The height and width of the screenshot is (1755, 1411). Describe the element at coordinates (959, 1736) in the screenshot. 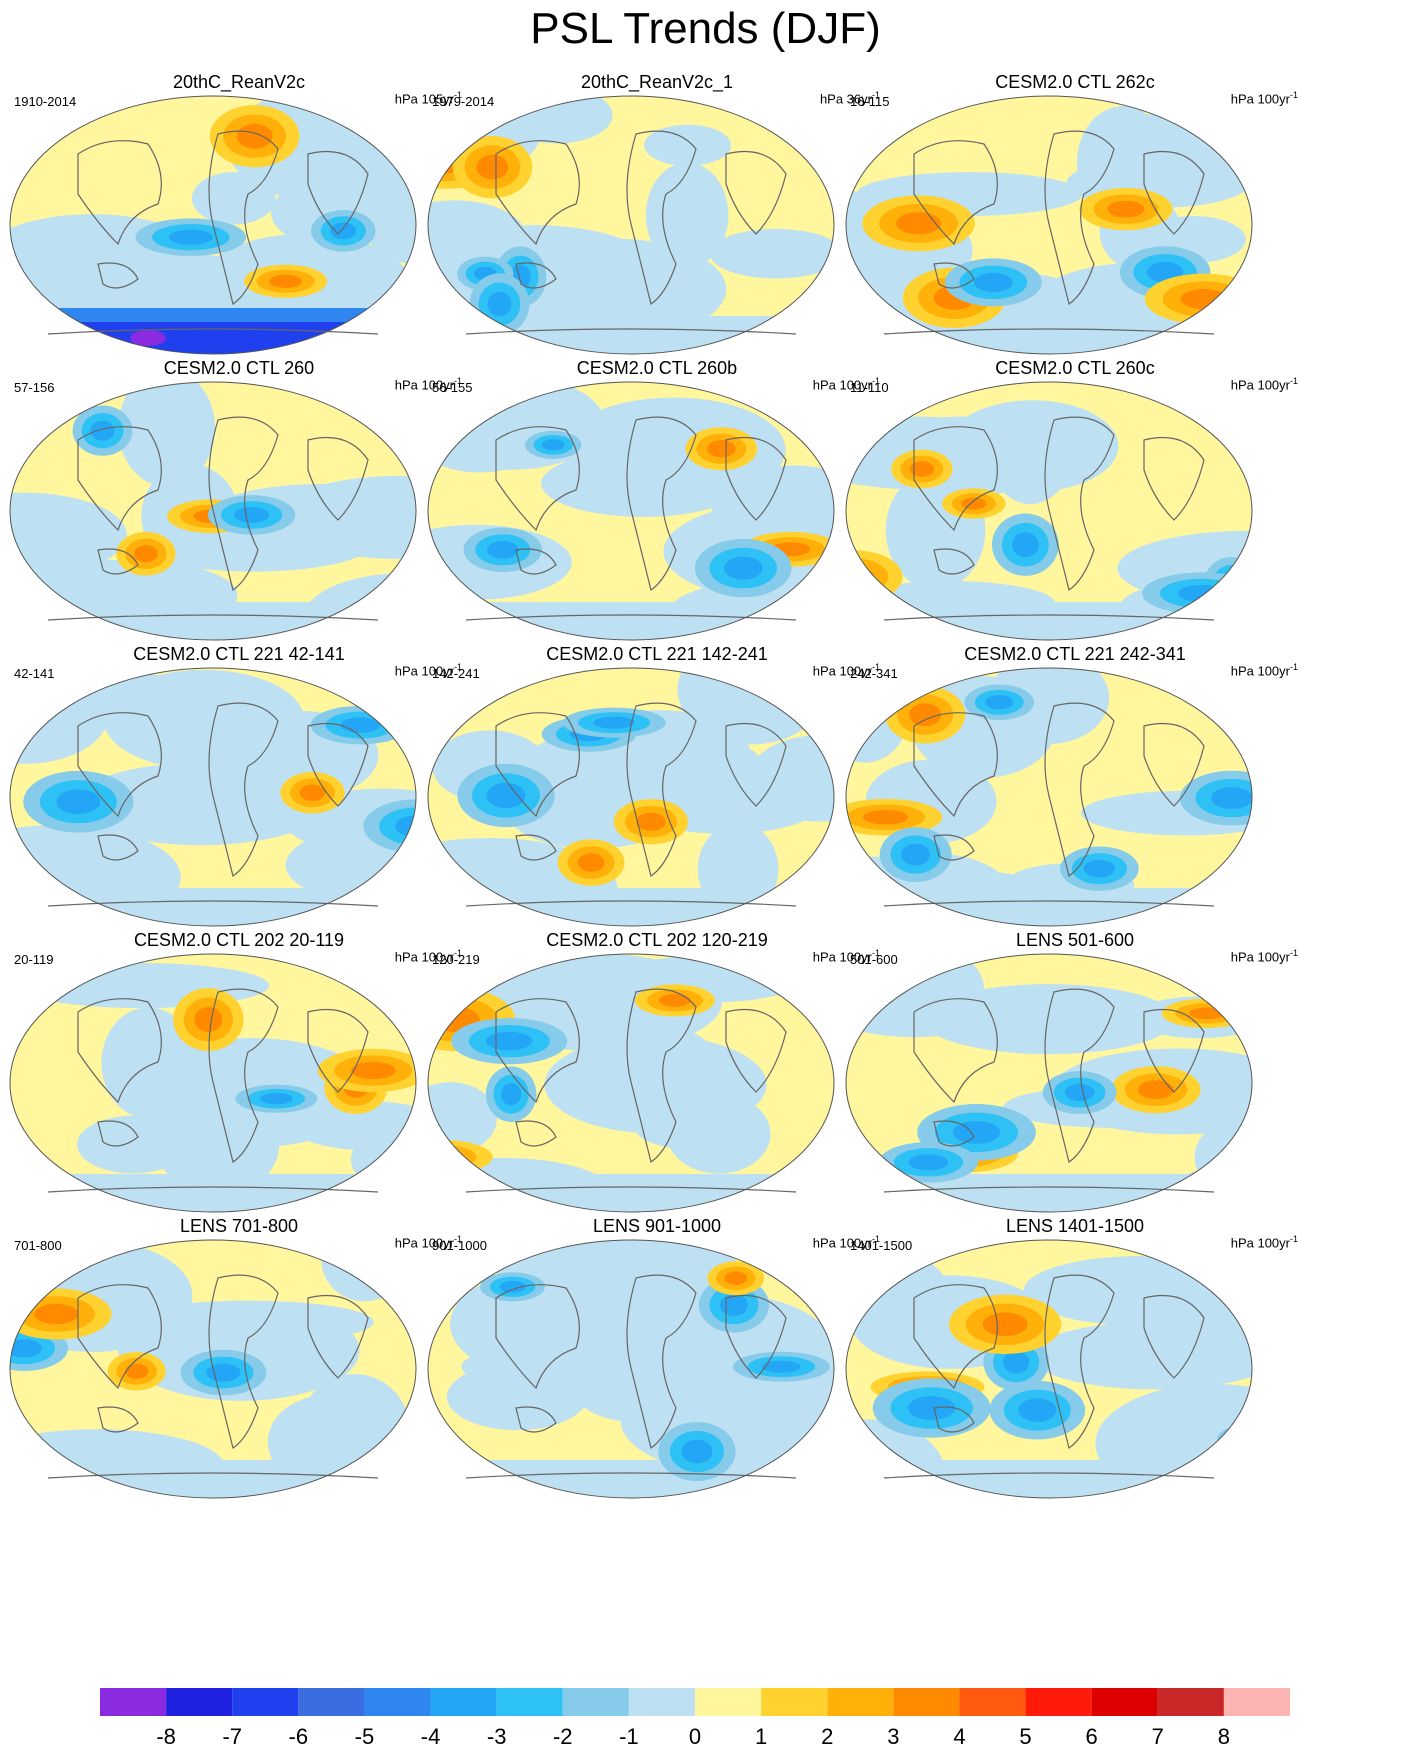

I see `colorbar-tick-label: 4` at that location.